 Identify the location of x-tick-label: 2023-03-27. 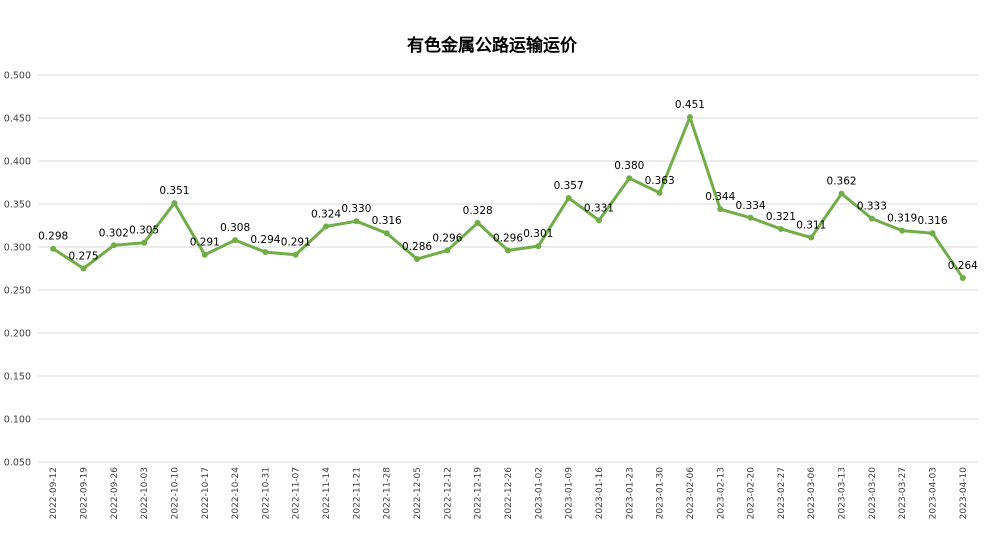
(903, 493).